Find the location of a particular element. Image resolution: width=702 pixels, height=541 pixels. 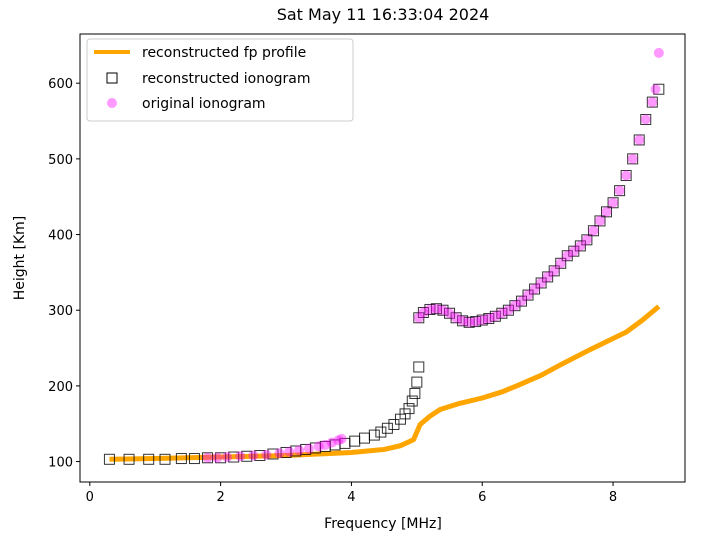

x-tick-label: 8 is located at coordinates (613, 497).